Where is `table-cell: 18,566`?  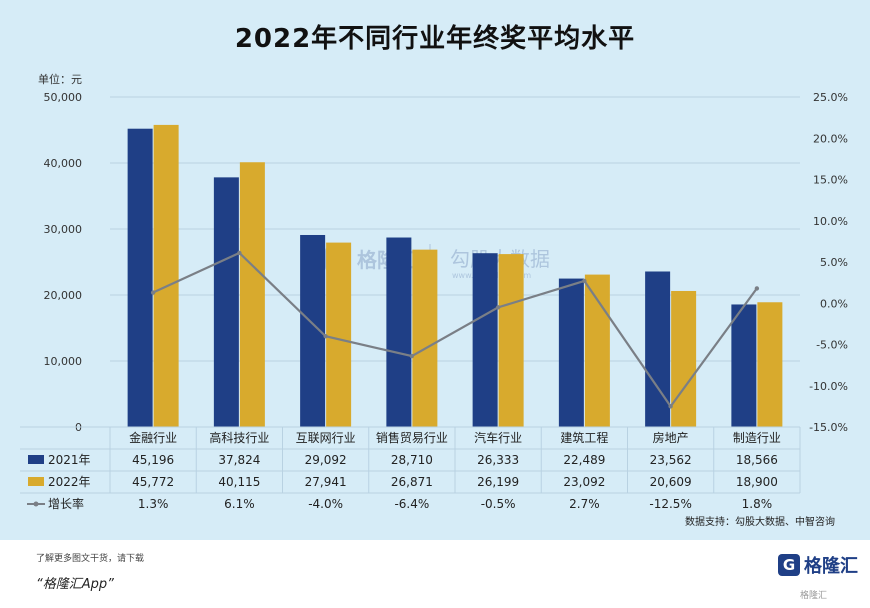 table-cell: 18,566 is located at coordinates (757, 460).